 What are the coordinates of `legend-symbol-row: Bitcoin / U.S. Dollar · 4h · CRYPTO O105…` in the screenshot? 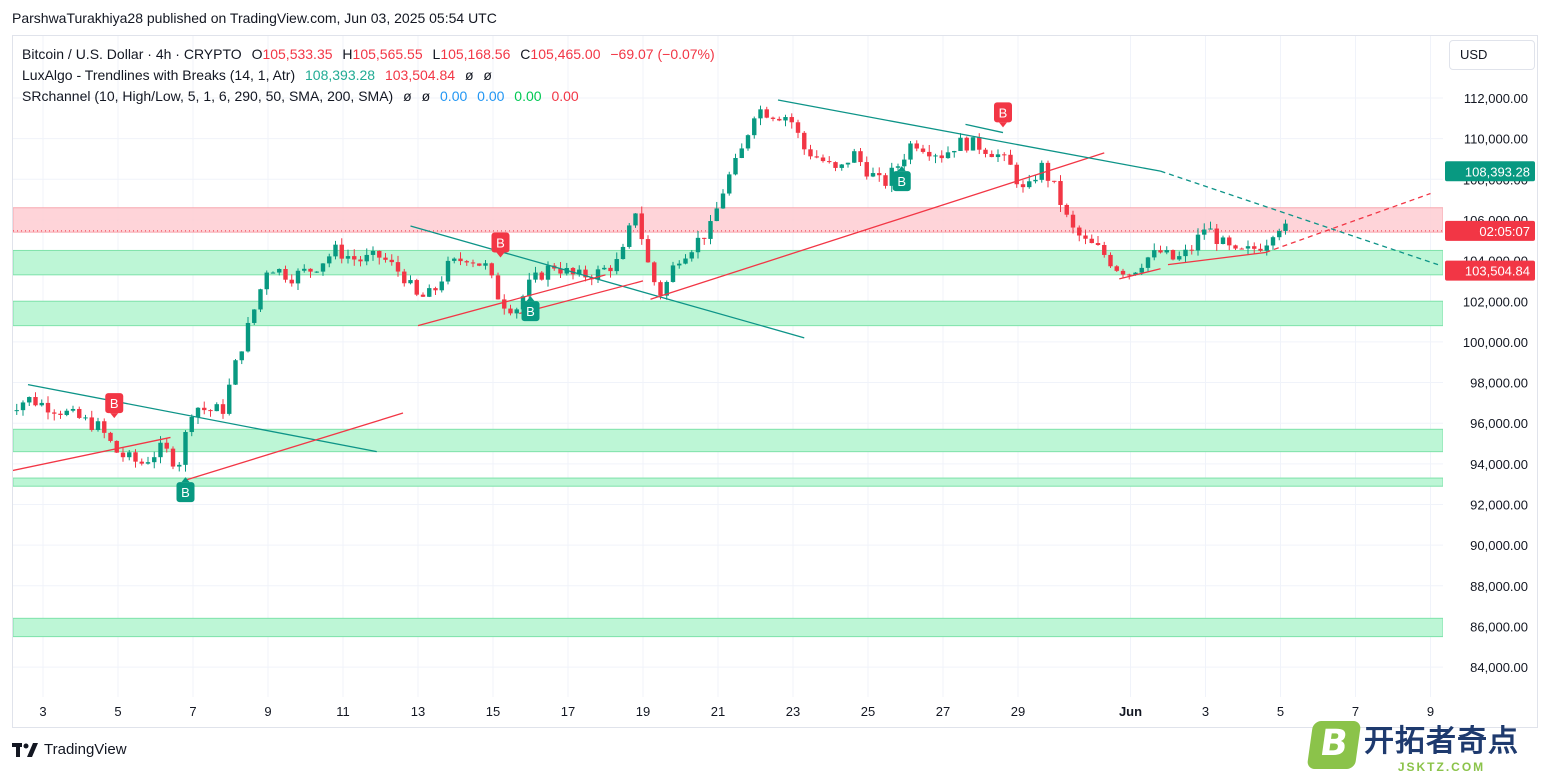 It's located at (371, 54).